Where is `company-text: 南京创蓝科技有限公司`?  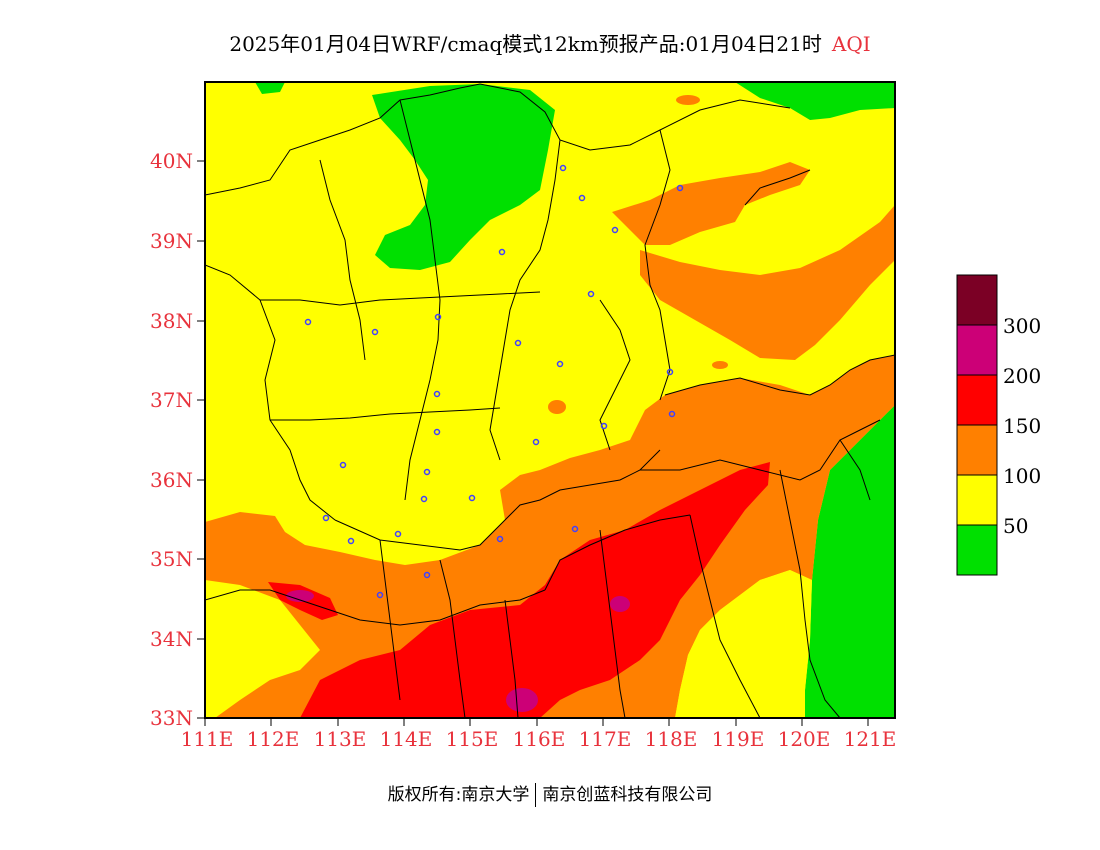 company-text: 南京创蓝科技有限公司 is located at coordinates (627, 795).